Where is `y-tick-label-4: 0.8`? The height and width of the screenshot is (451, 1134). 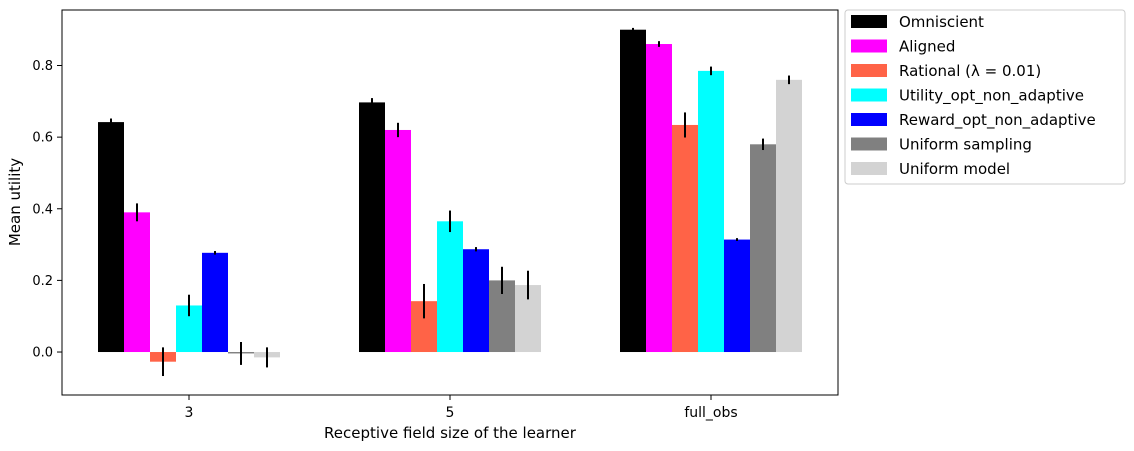 y-tick-label-4: 0.8 is located at coordinates (42, 66).